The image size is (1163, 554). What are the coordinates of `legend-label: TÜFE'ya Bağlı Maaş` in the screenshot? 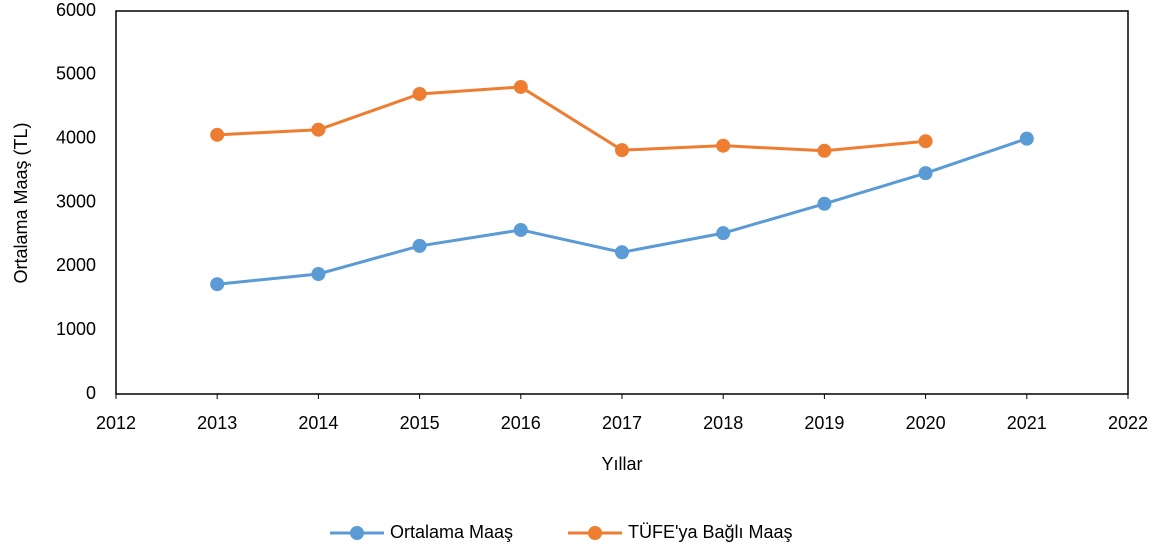 It's located at (710, 532).